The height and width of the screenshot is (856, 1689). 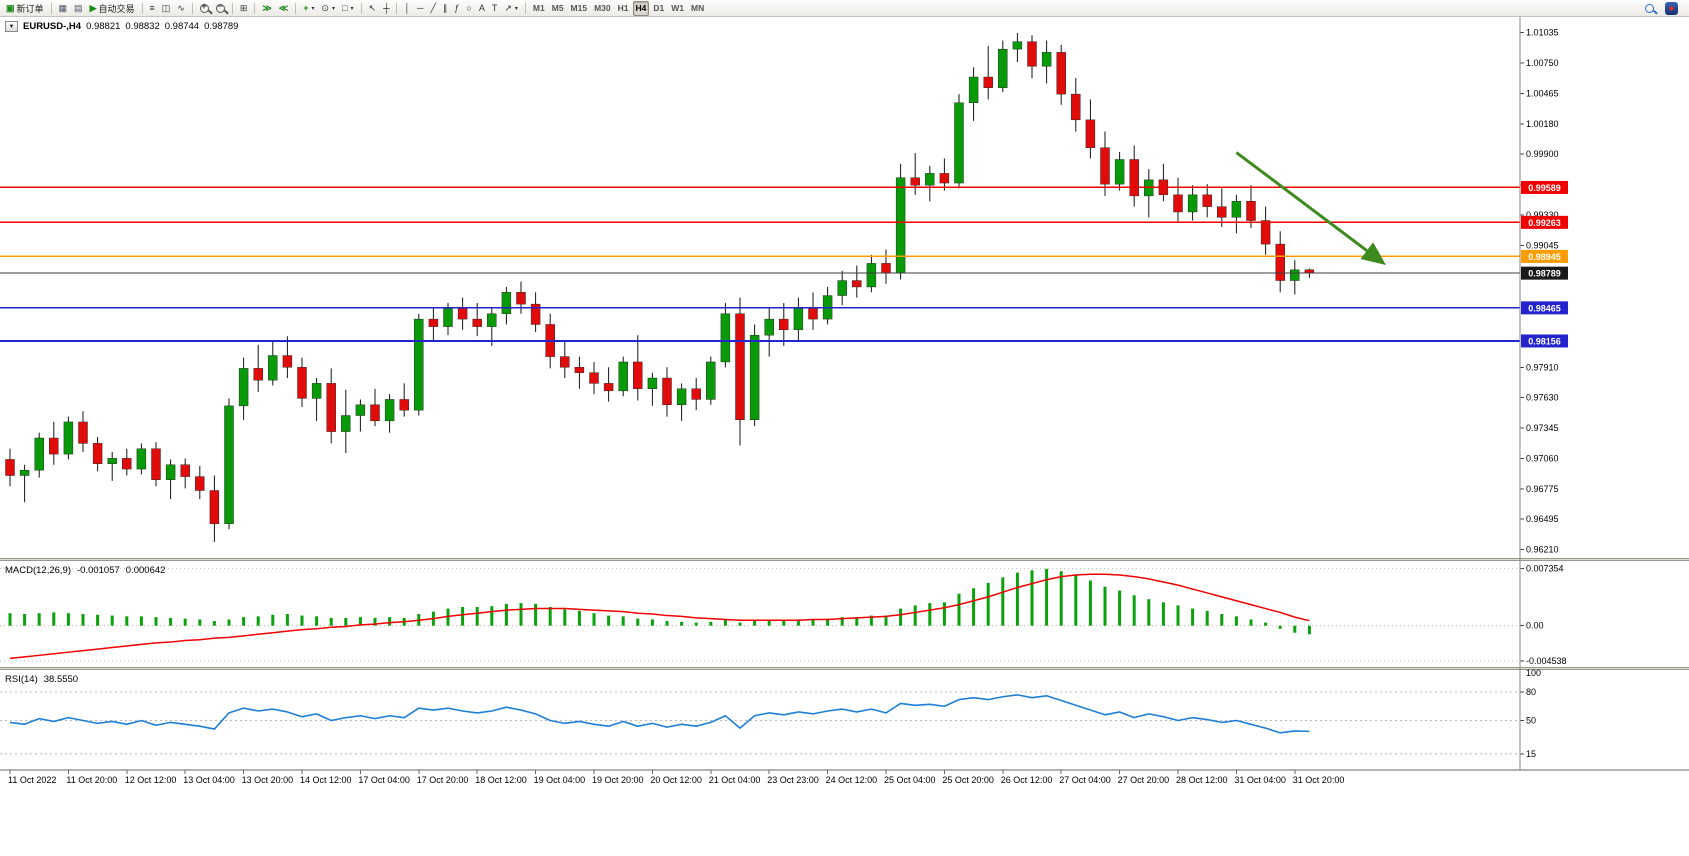 What do you see at coordinates (1542, 458) in the screenshot?
I see `svg-text: 0.97060` at bounding box center [1542, 458].